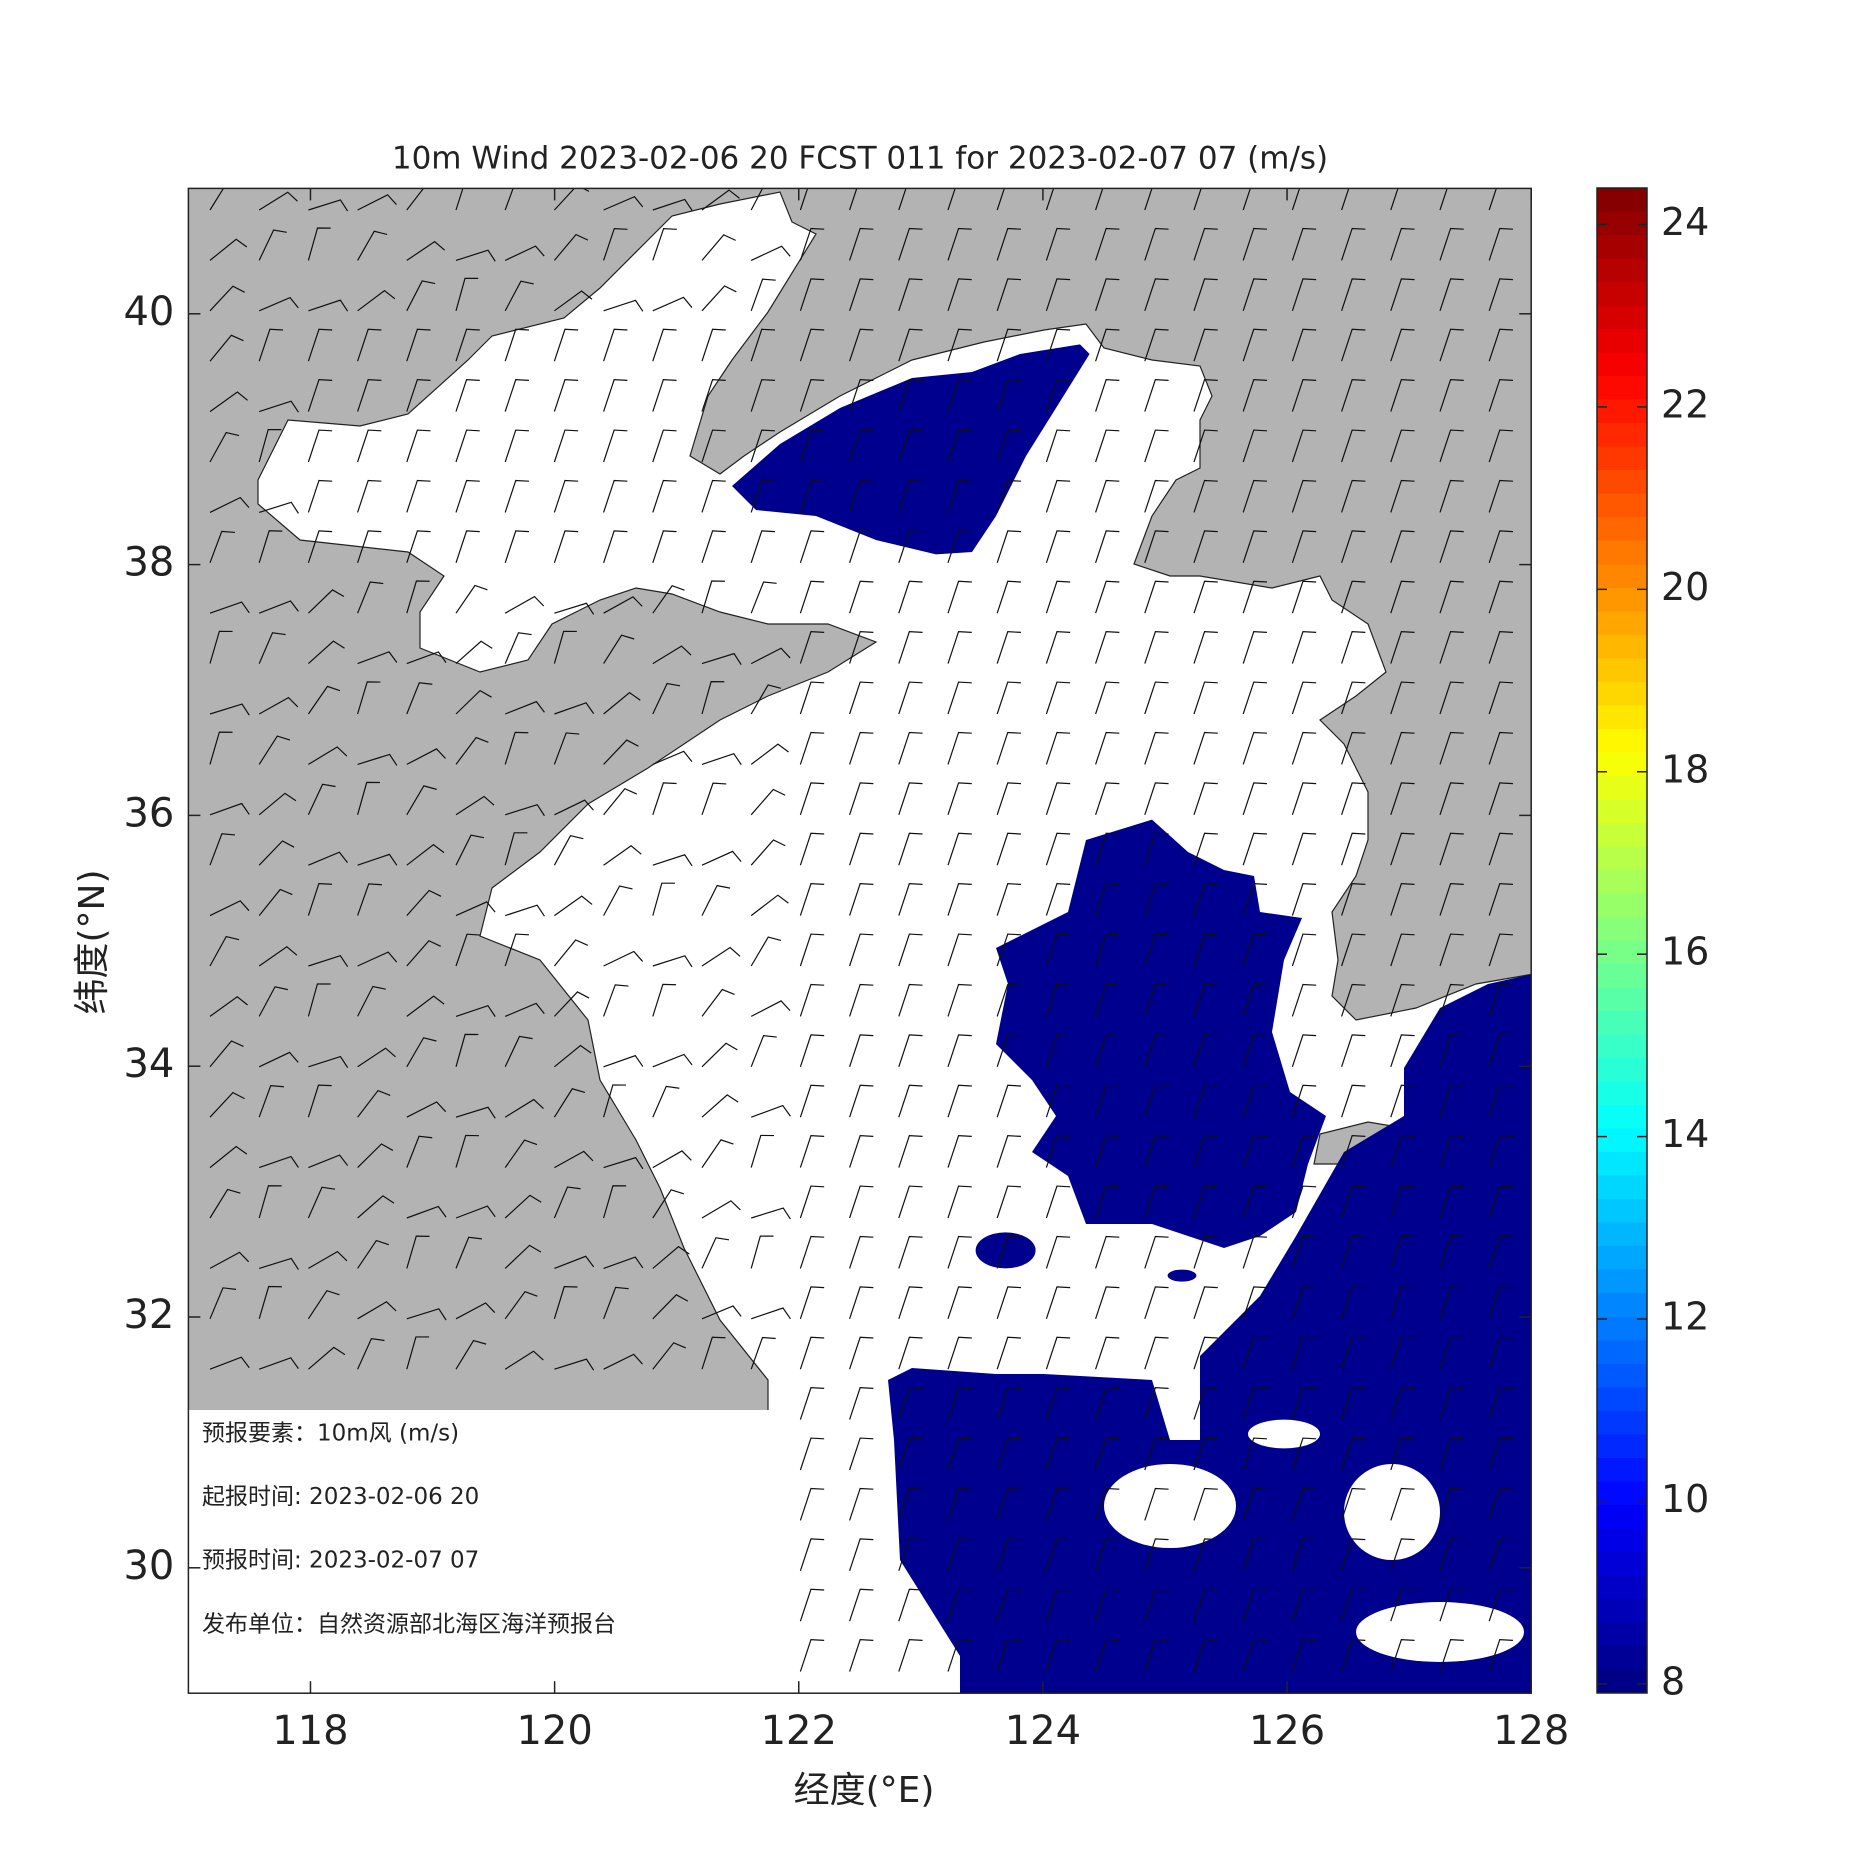 The image size is (1875, 1875). I want to click on x-tick-label: 120, so click(554, 1731).